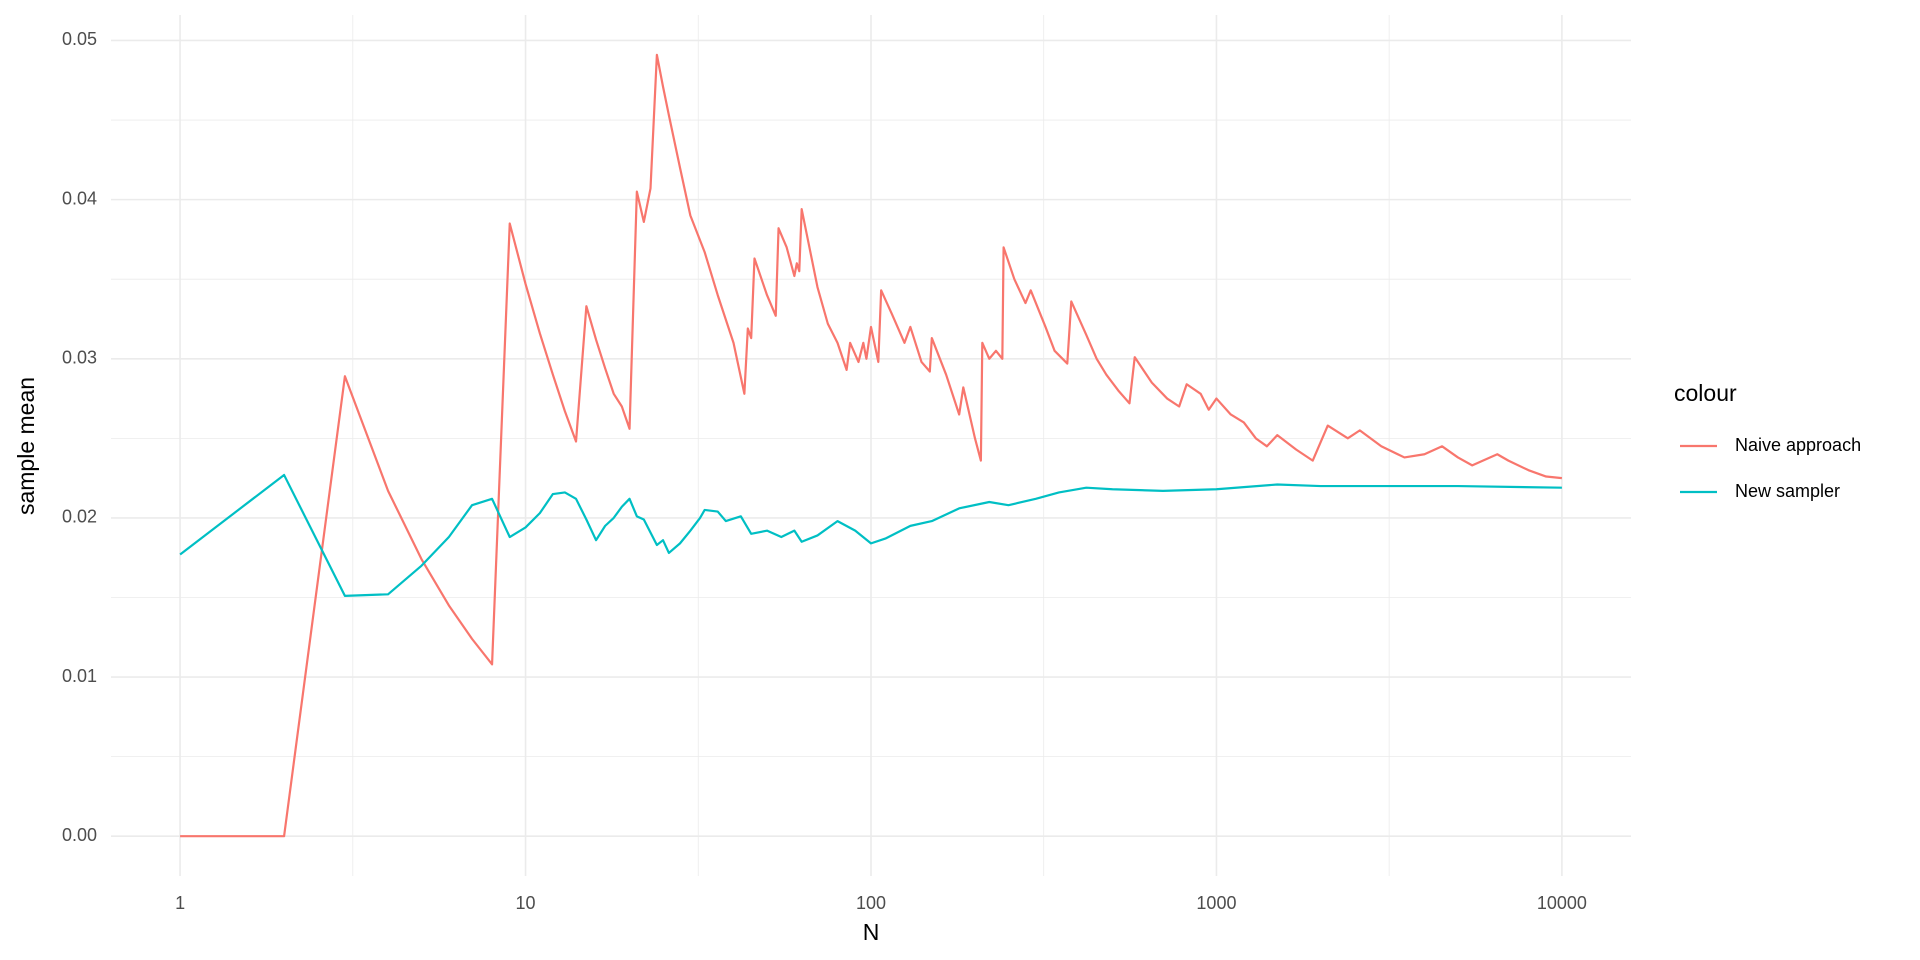  I want to click on x-tick-label: 1000, so click(1216, 903).